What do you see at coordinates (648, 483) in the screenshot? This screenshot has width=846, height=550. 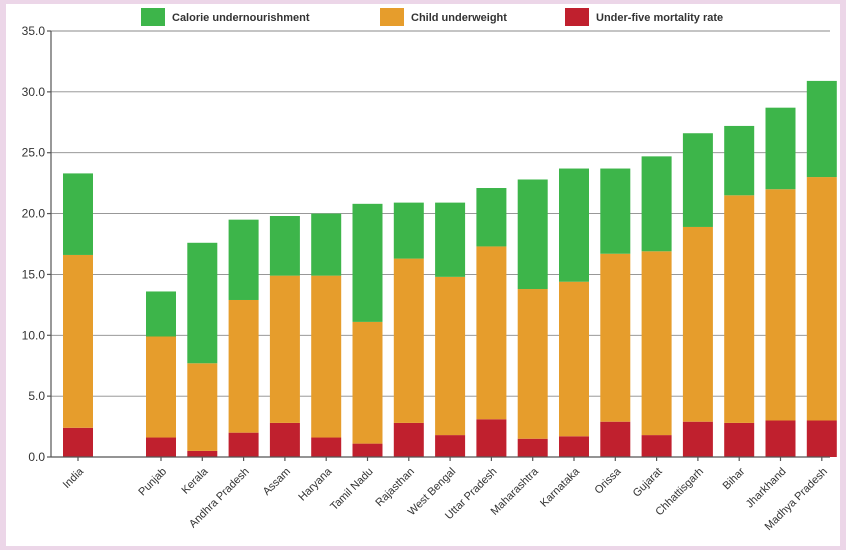 I see `x-category-label: Gujarat` at bounding box center [648, 483].